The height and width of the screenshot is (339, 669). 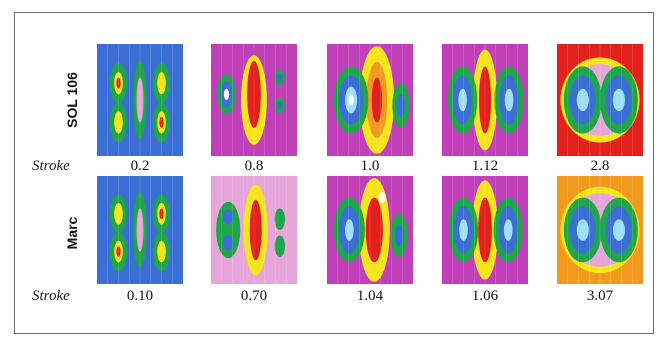 I want to click on row-label-marc: Marc, so click(x=72, y=233).